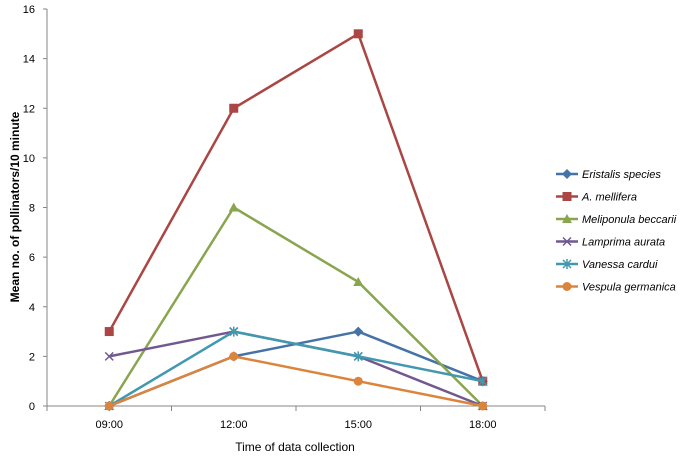 Image resolution: width=685 pixels, height=467 pixels. I want to click on y-tick-label: 14, so click(29, 60).